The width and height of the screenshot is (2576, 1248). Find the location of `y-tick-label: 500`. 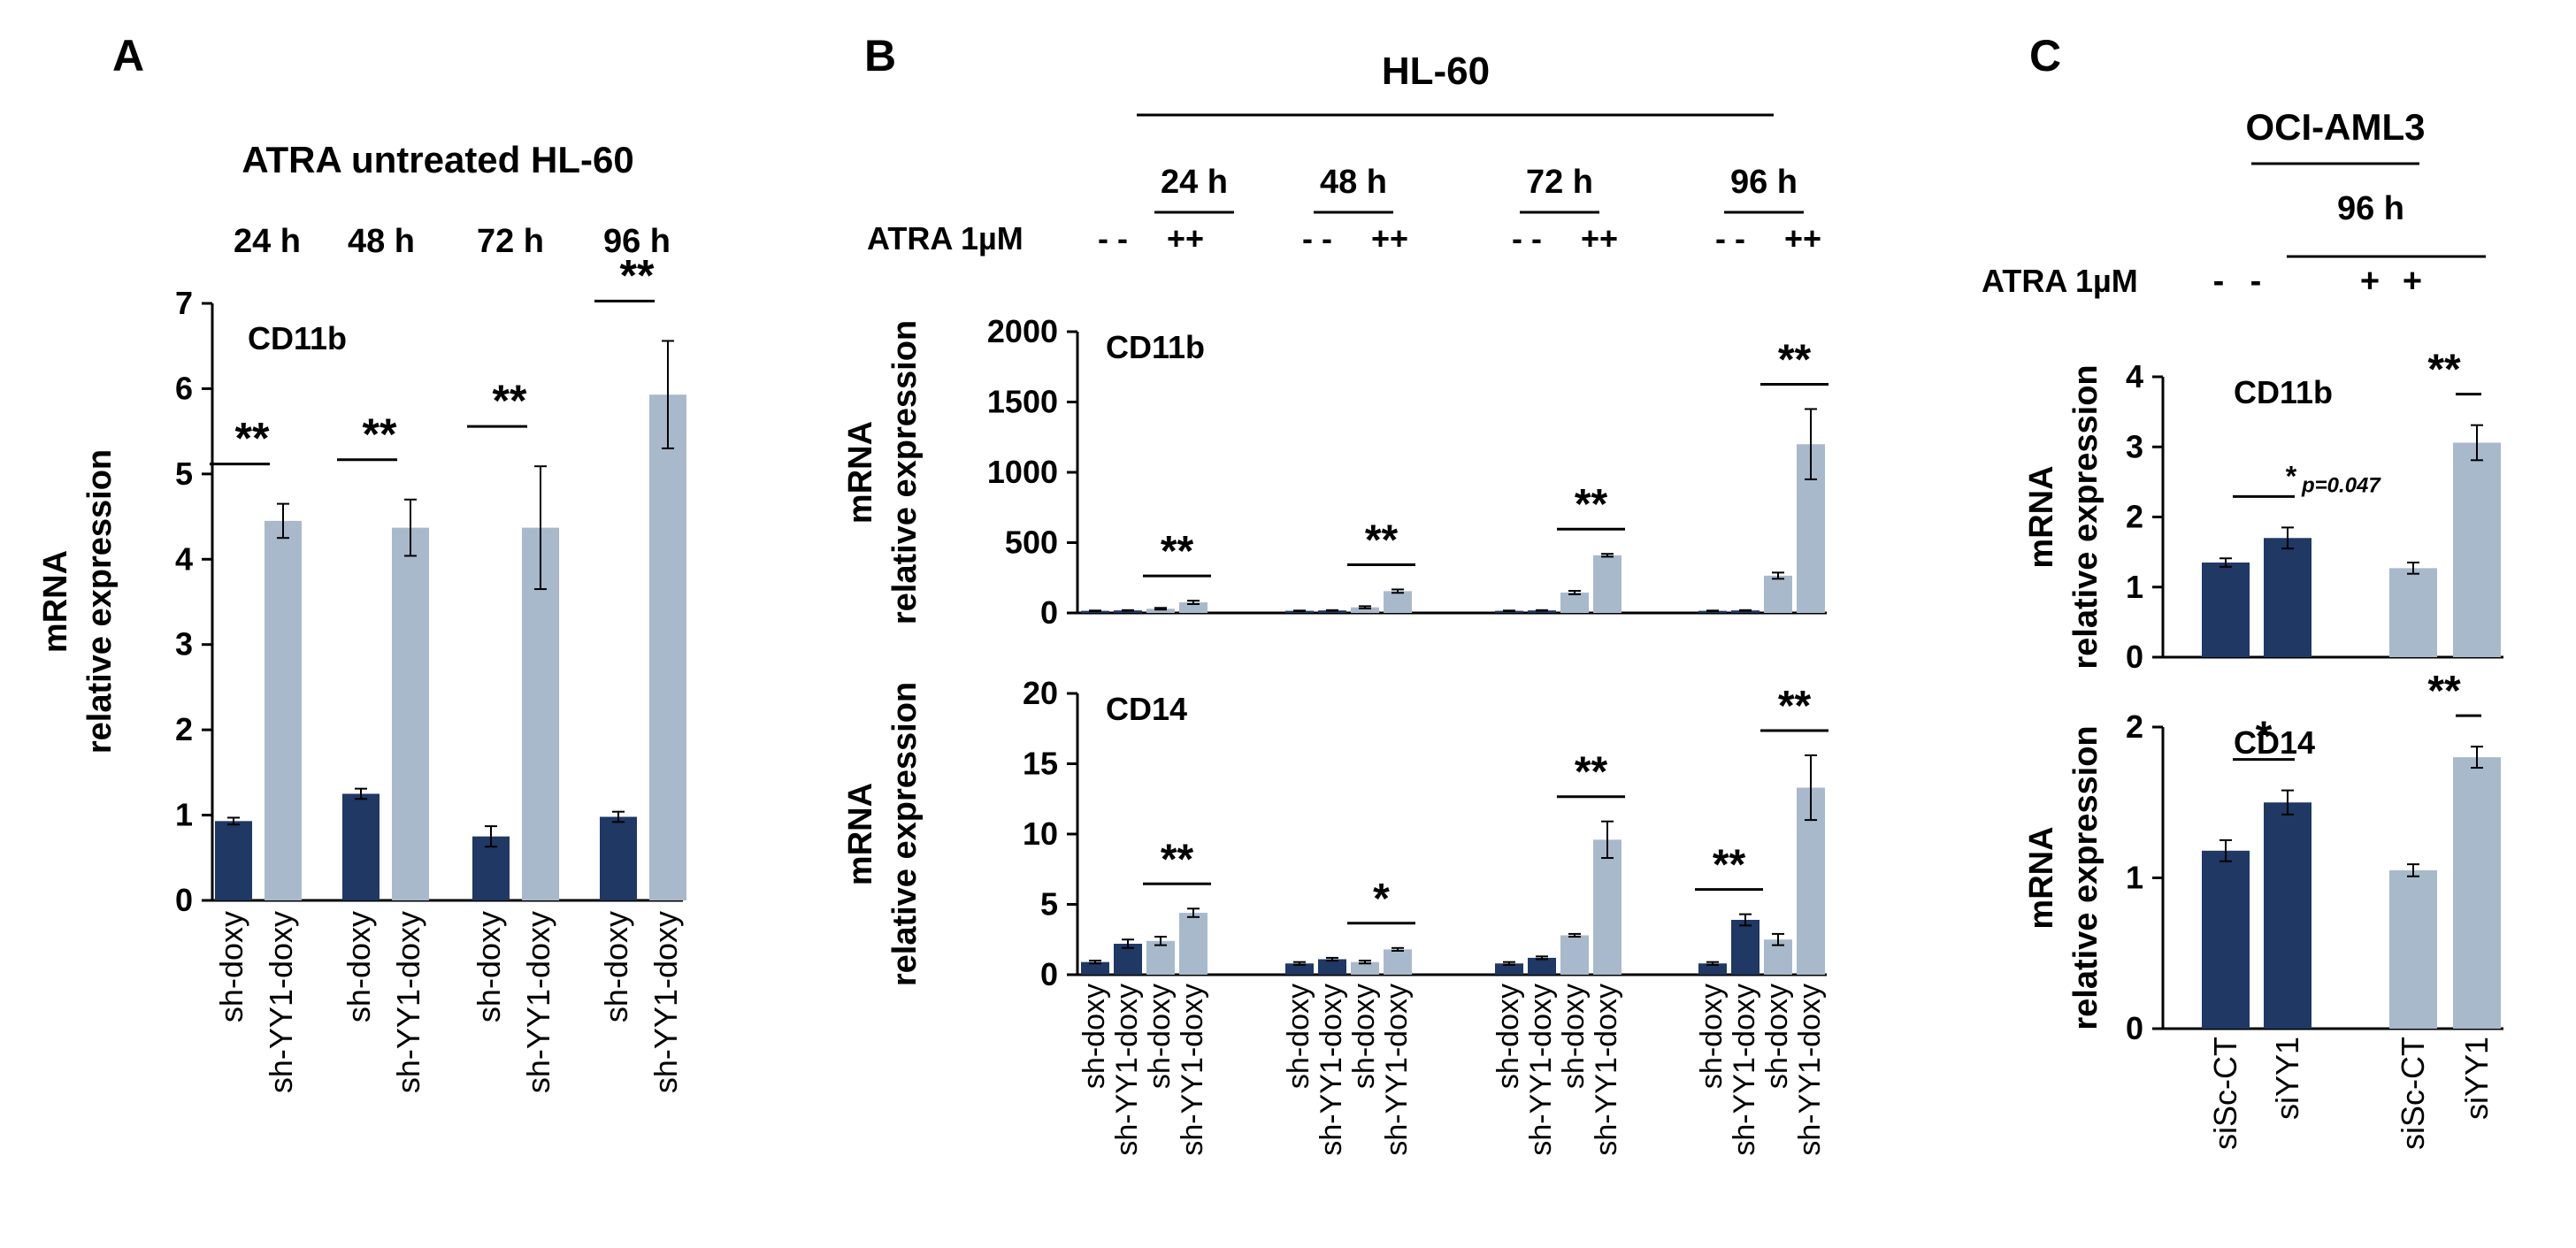

y-tick-label: 500 is located at coordinates (1031, 542).